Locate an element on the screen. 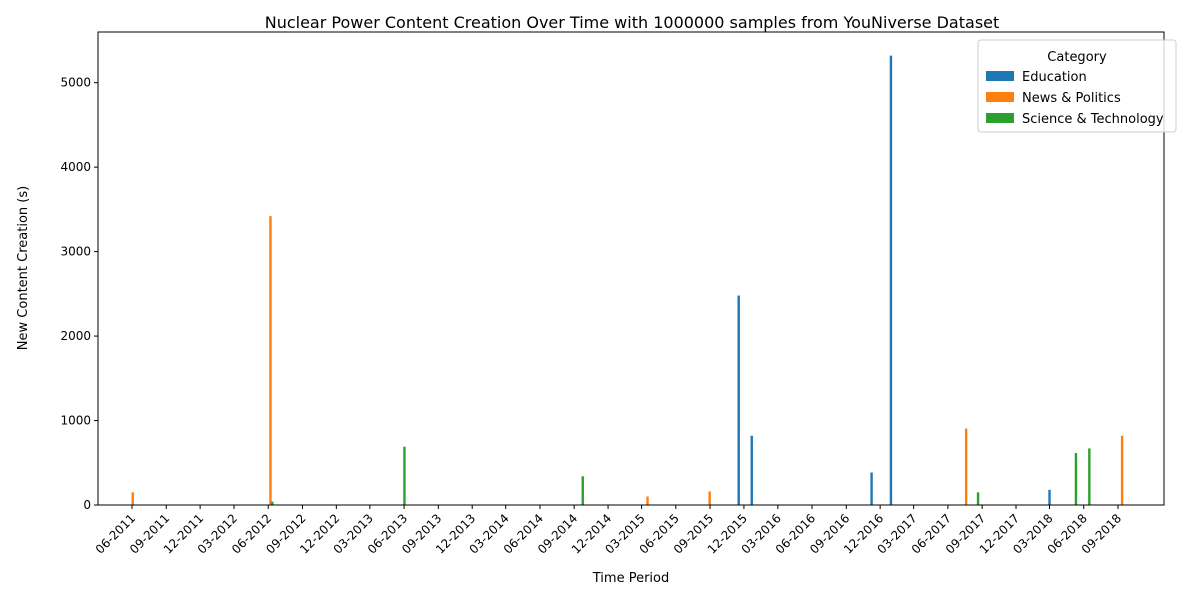 The height and width of the screenshot is (600, 1200). y-tick-label: 0 is located at coordinates (87, 505).